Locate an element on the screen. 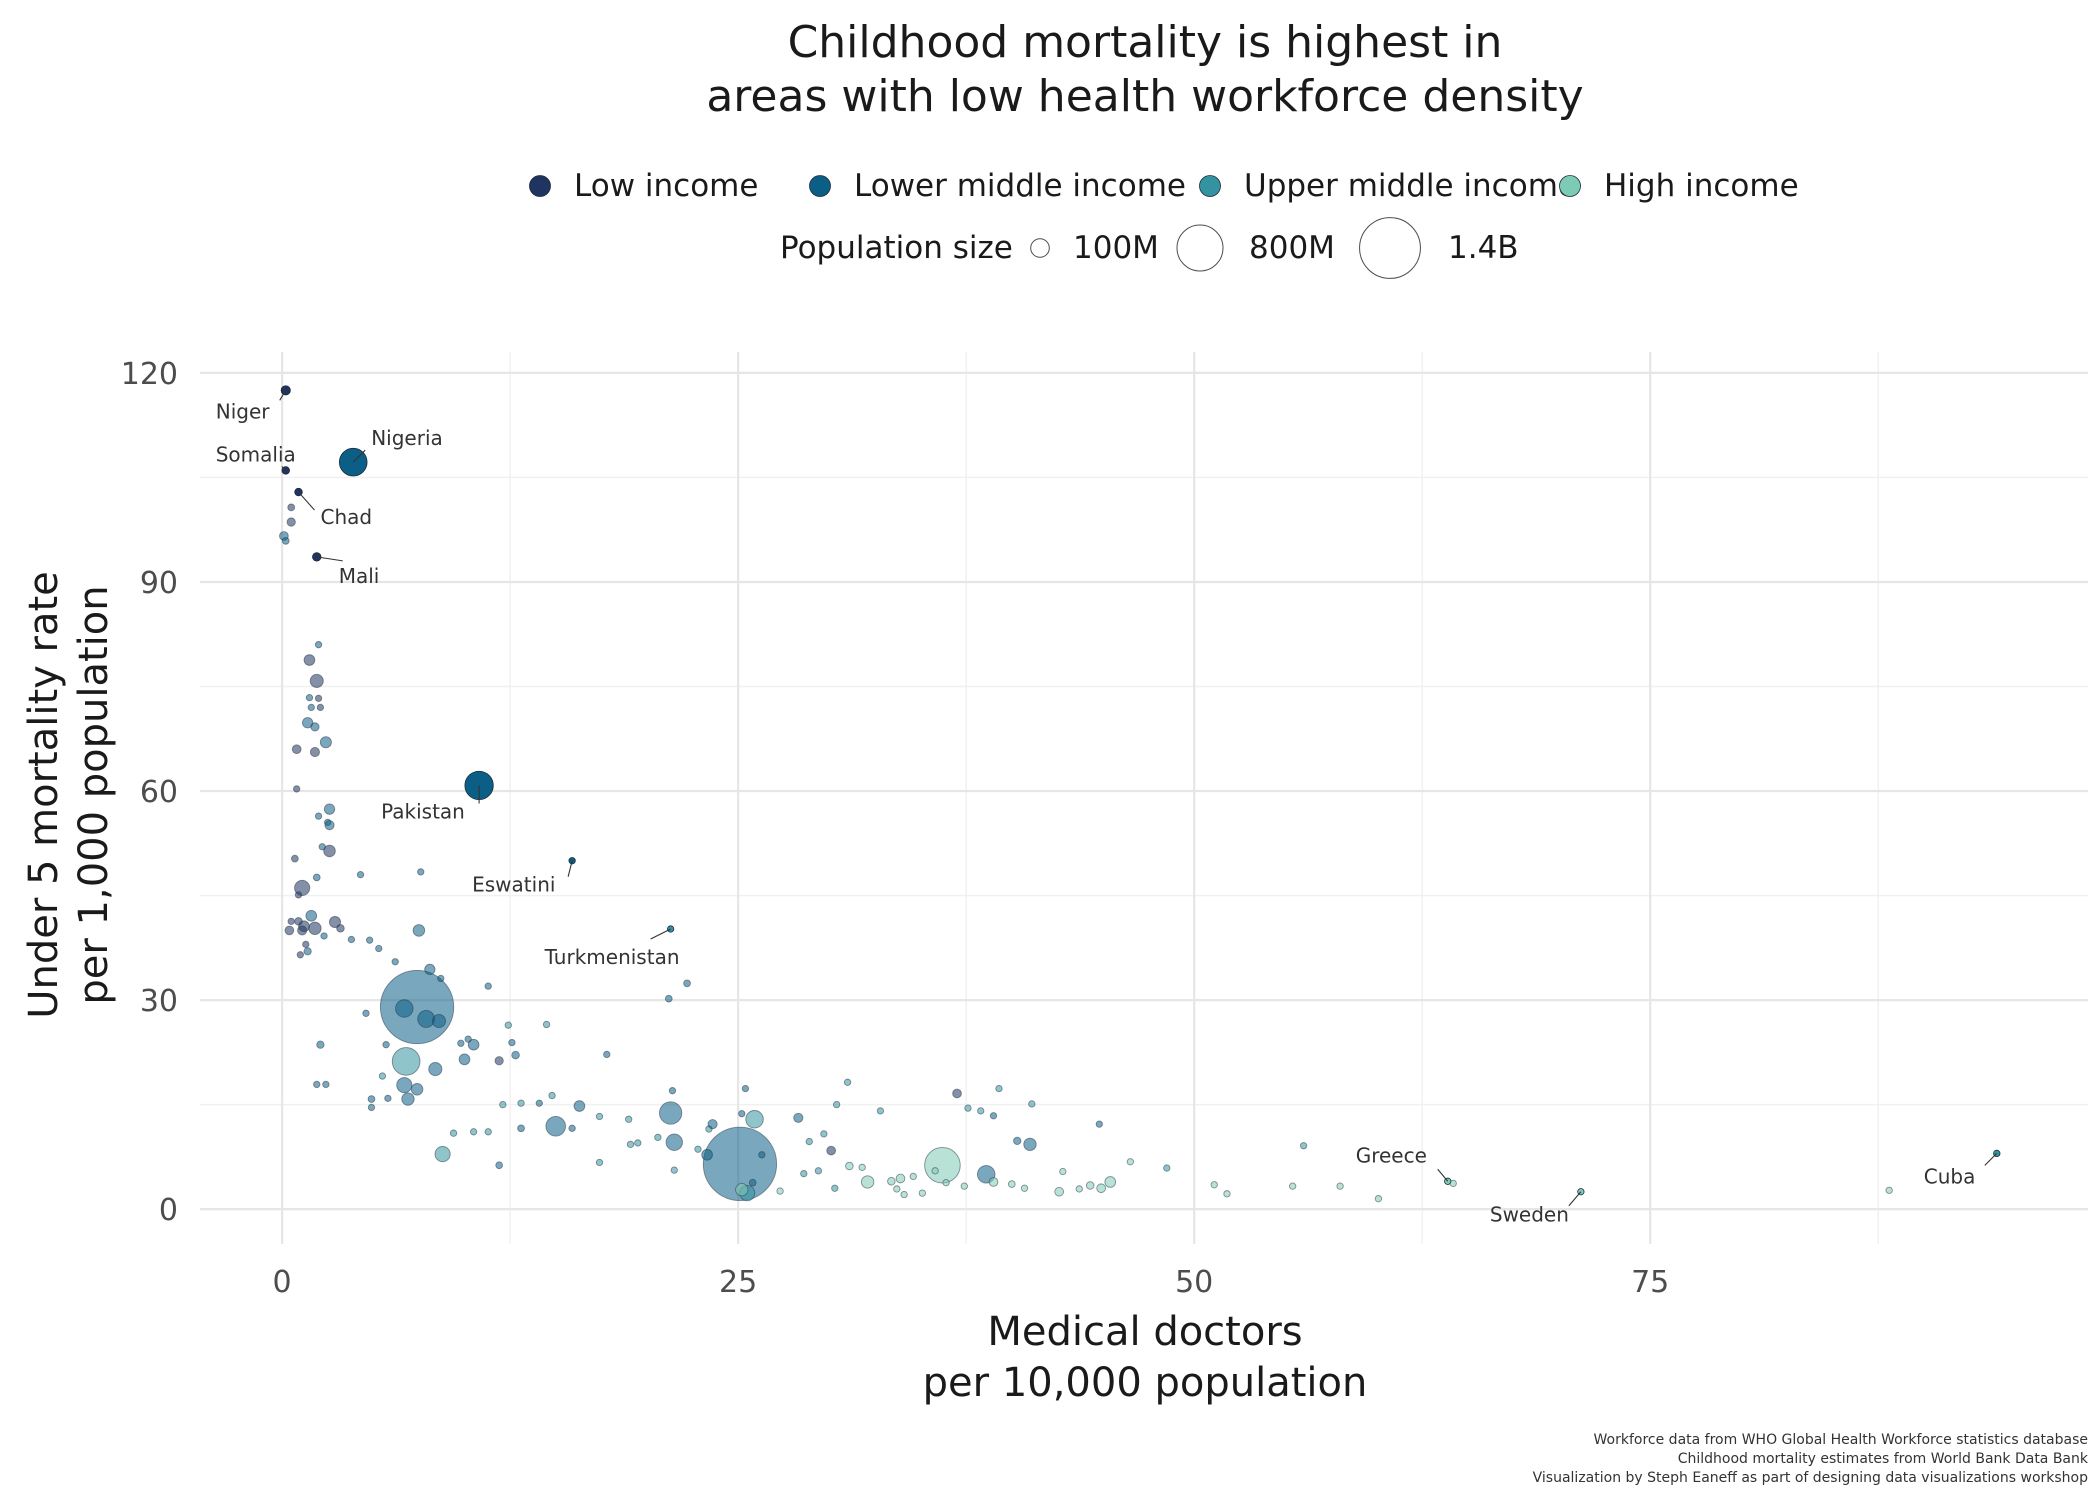 This screenshot has width=2100, height=1500. annotation-label: Eswatini is located at coordinates (513, 885).